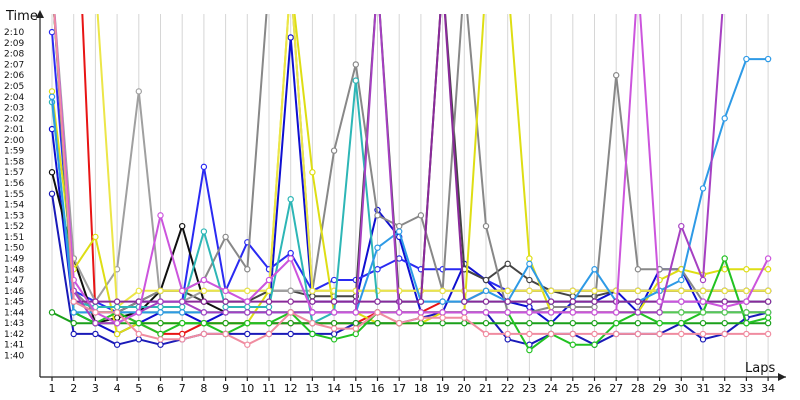 The height and width of the screenshot is (400, 800). Describe the element at coordinates (746, 388) in the screenshot. I see `x-tick-label: 33` at that location.